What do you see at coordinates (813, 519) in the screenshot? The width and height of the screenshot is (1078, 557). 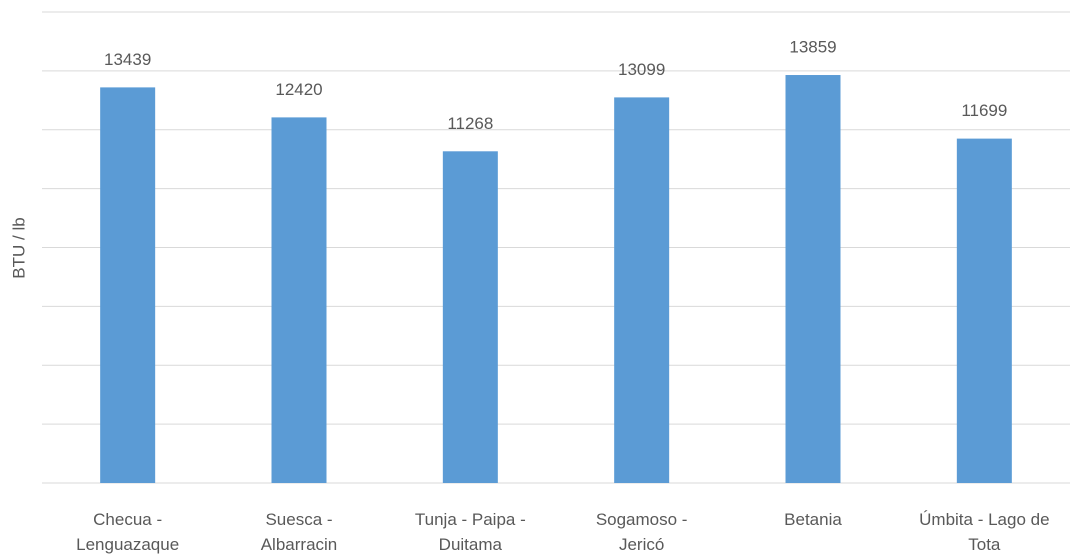 I see `x-tick-label: Betania` at bounding box center [813, 519].